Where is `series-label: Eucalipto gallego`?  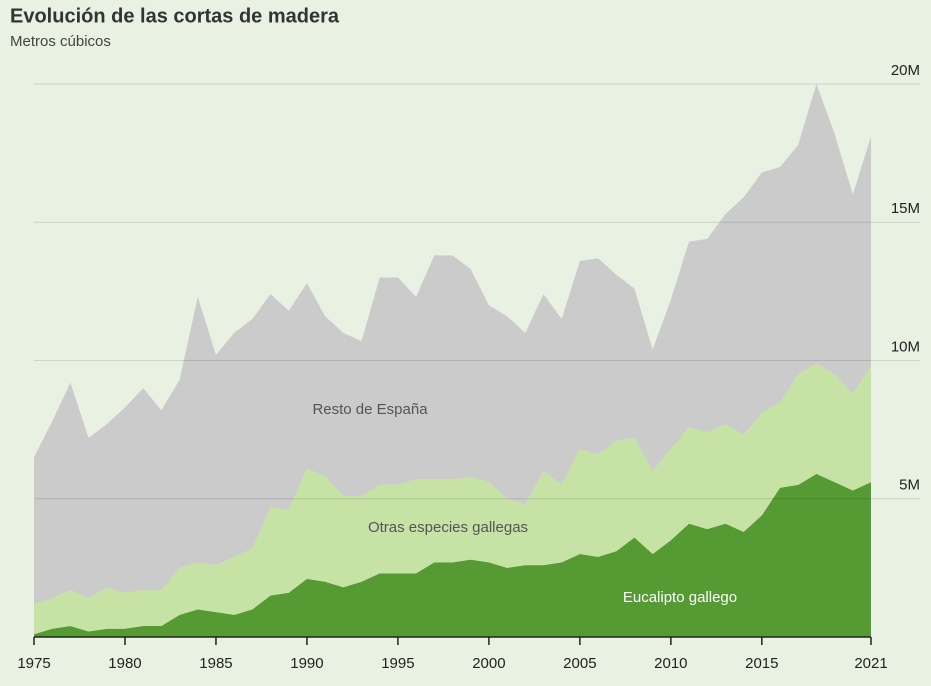 series-label: Eucalipto gallego is located at coordinates (680, 597).